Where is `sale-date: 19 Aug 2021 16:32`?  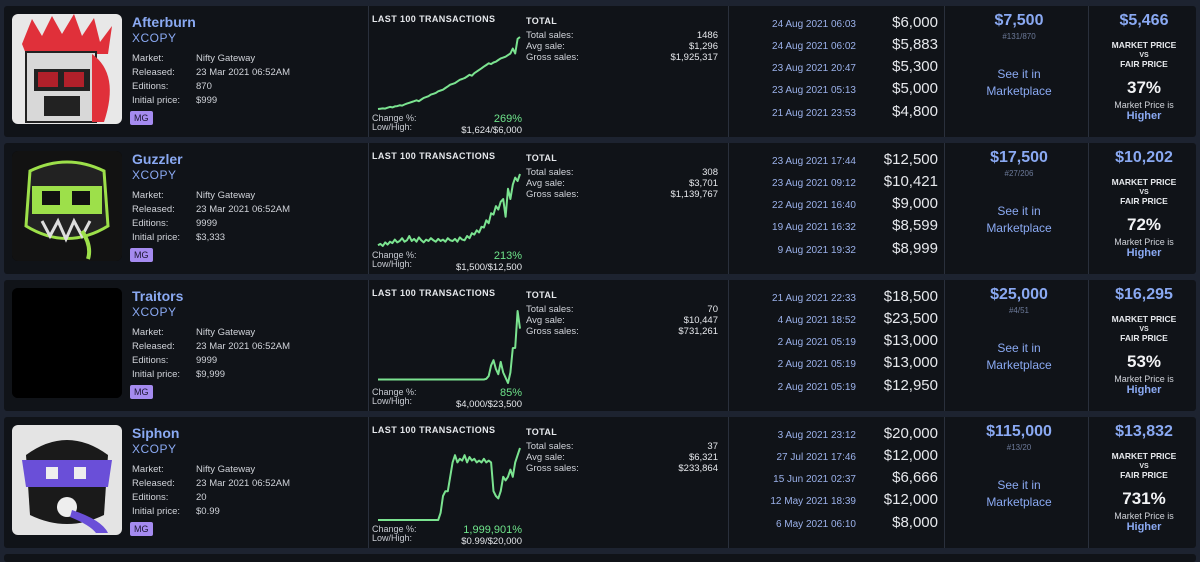
sale-date: 19 Aug 2021 16:32 is located at coordinates (814, 227).